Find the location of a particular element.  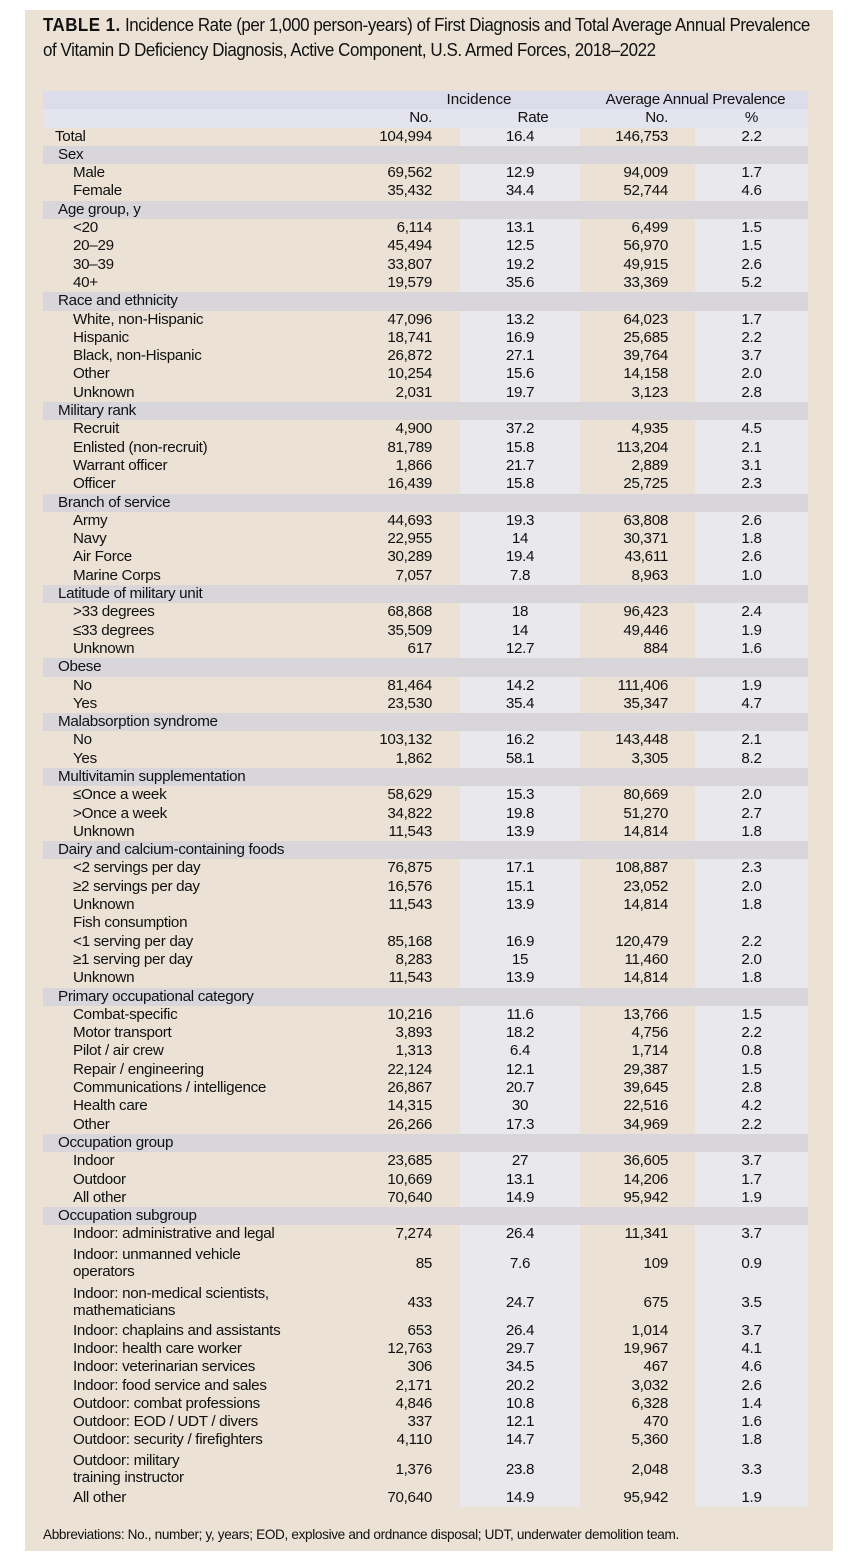

incidence-no-cell: 70,640 is located at coordinates (409, 1497).